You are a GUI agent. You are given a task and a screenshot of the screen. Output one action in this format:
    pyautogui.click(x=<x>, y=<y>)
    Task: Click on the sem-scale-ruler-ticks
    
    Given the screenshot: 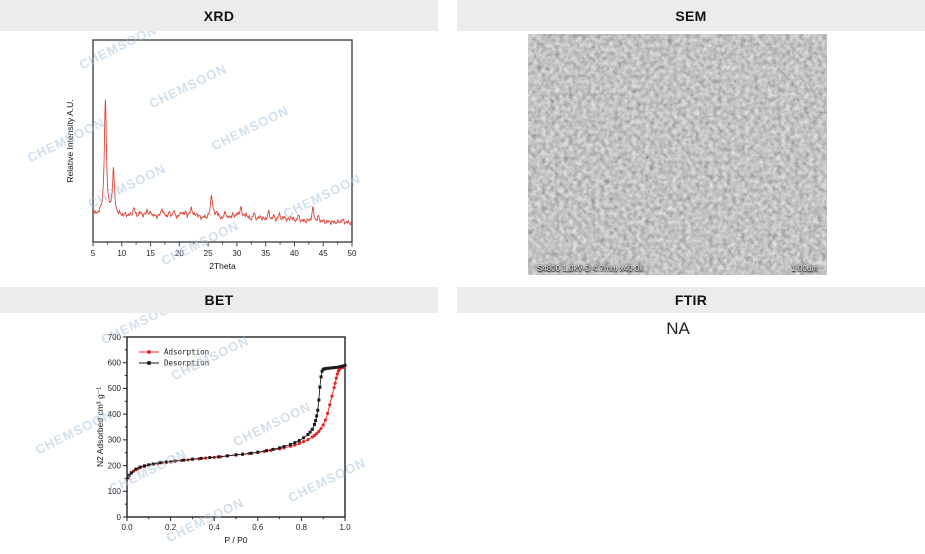 What is the action you would take?
    pyautogui.click(x=767, y=261)
    